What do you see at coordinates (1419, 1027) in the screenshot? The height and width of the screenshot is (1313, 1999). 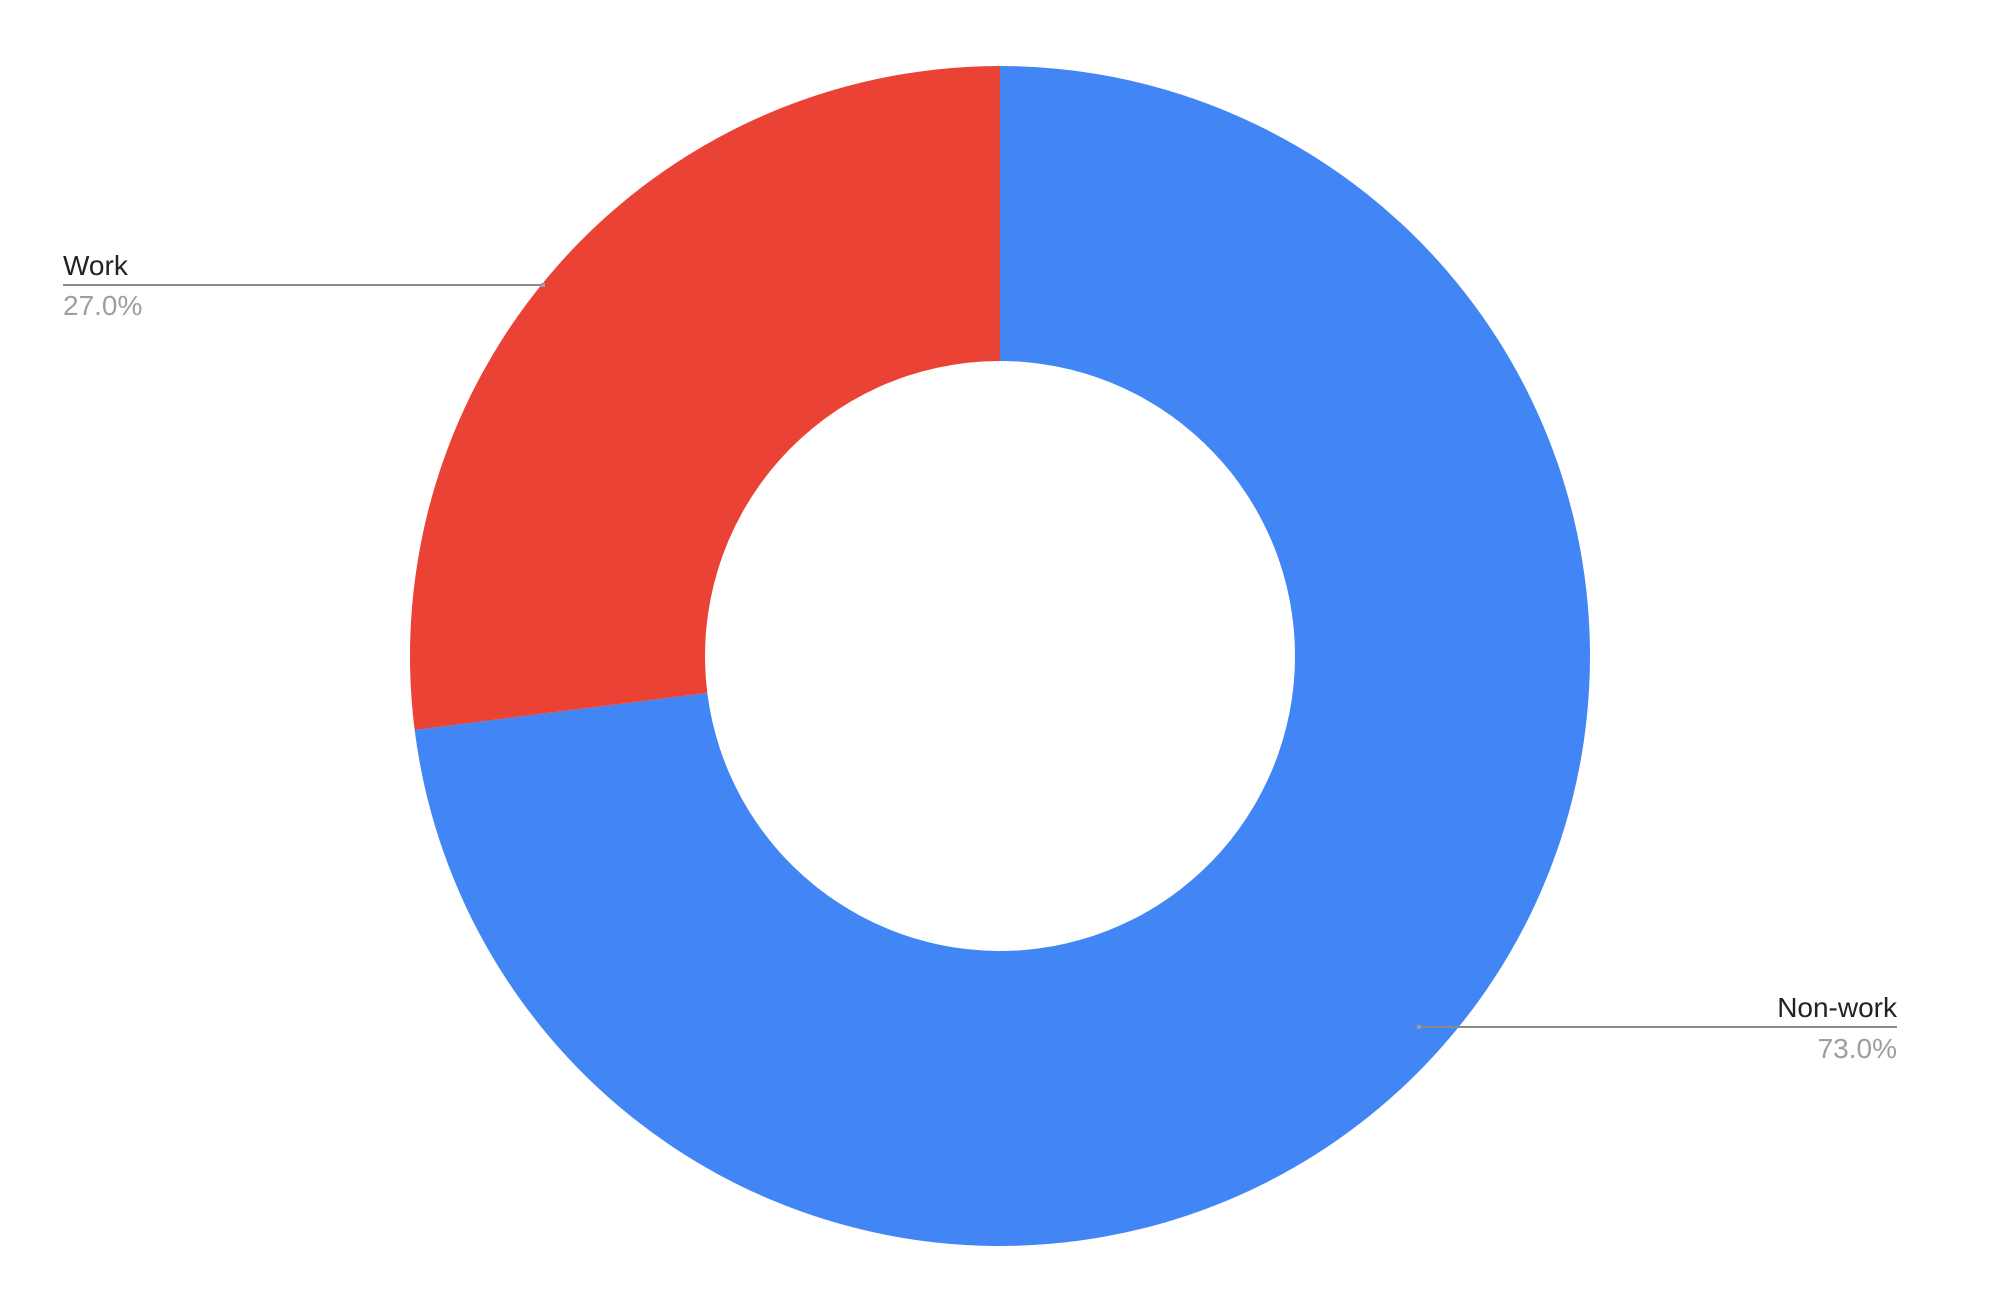 I see `leader-dot-non-work` at bounding box center [1419, 1027].